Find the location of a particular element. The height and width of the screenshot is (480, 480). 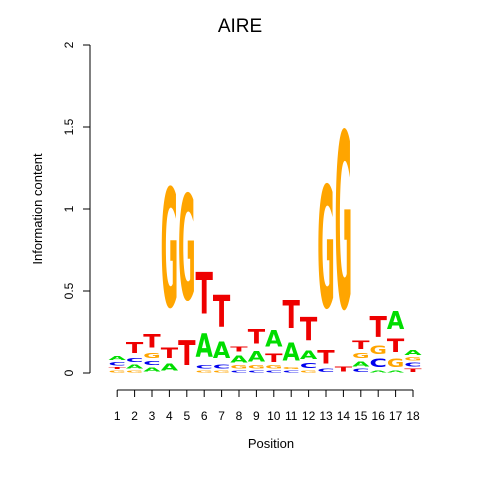

x-tick-label: 16 is located at coordinates (379, 416).